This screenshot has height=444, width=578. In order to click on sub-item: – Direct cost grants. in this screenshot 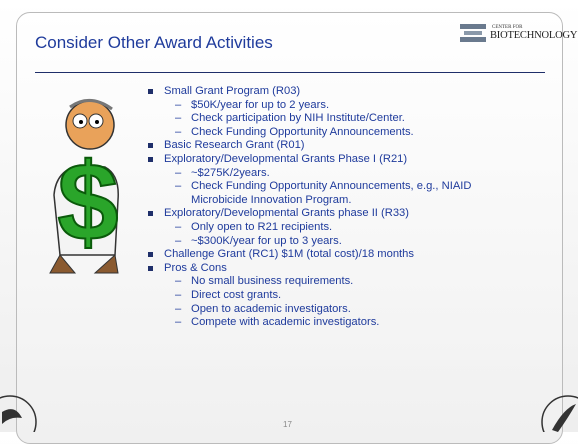, I will do `click(329, 296)`.